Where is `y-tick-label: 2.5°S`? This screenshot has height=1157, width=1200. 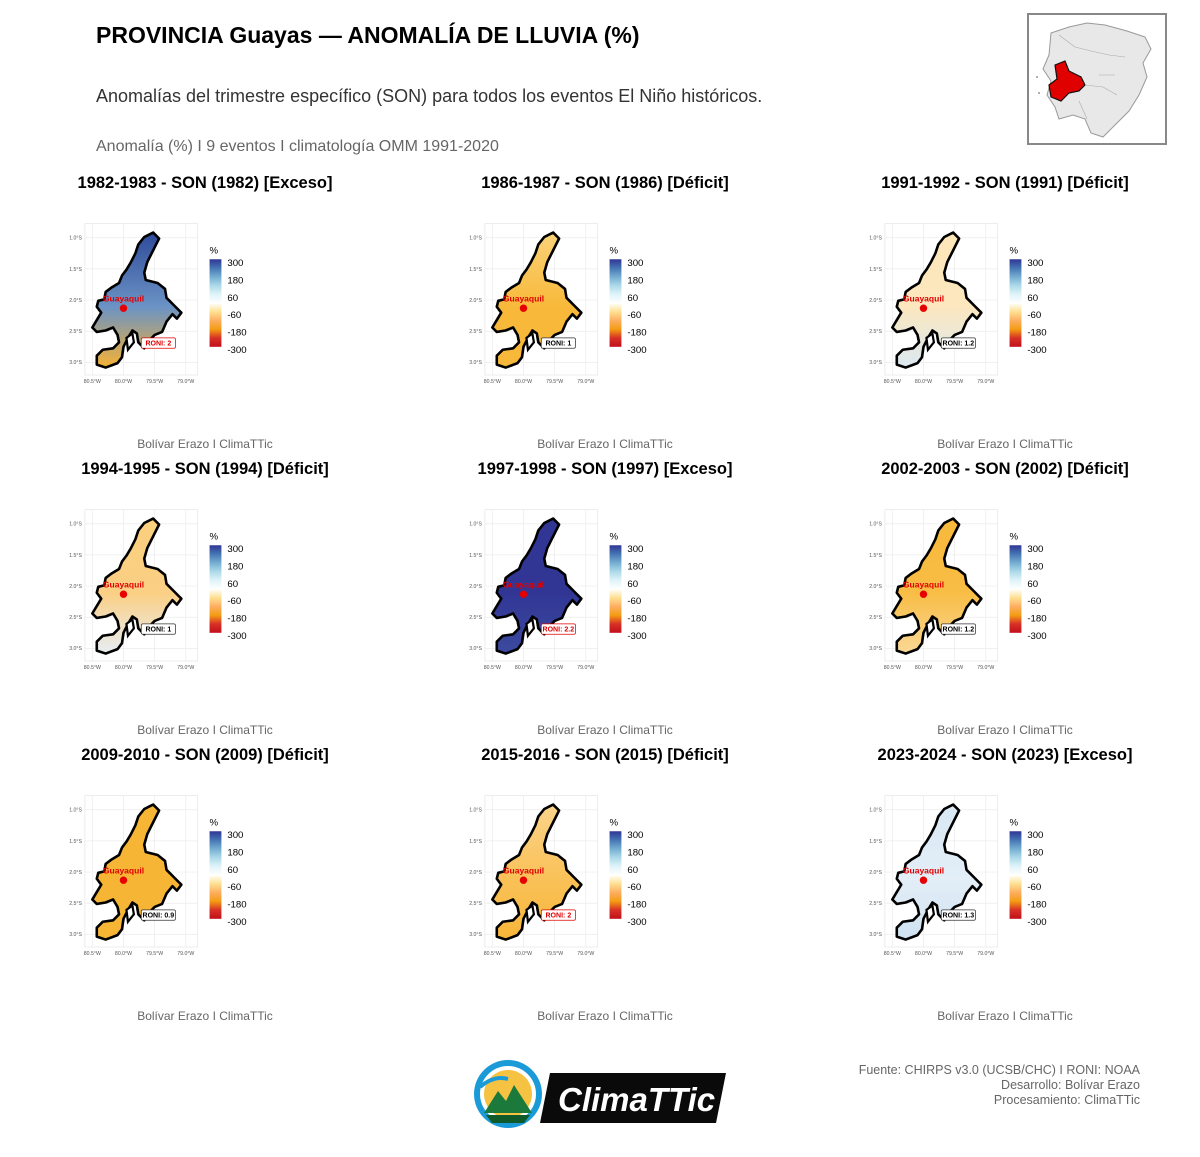 y-tick-label: 2.5°S is located at coordinates (75, 904).